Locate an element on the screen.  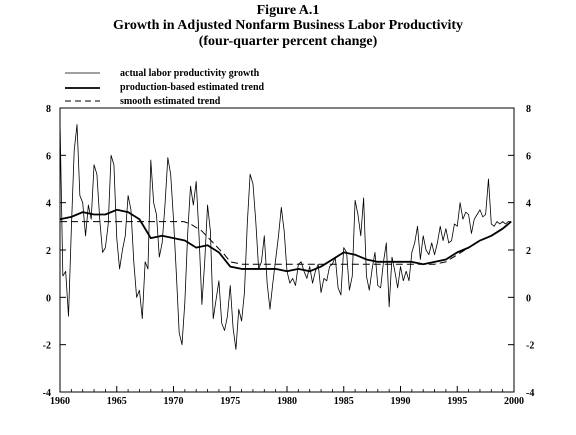
figure-number: Figure A.1 is located at coordinates (288, 10).